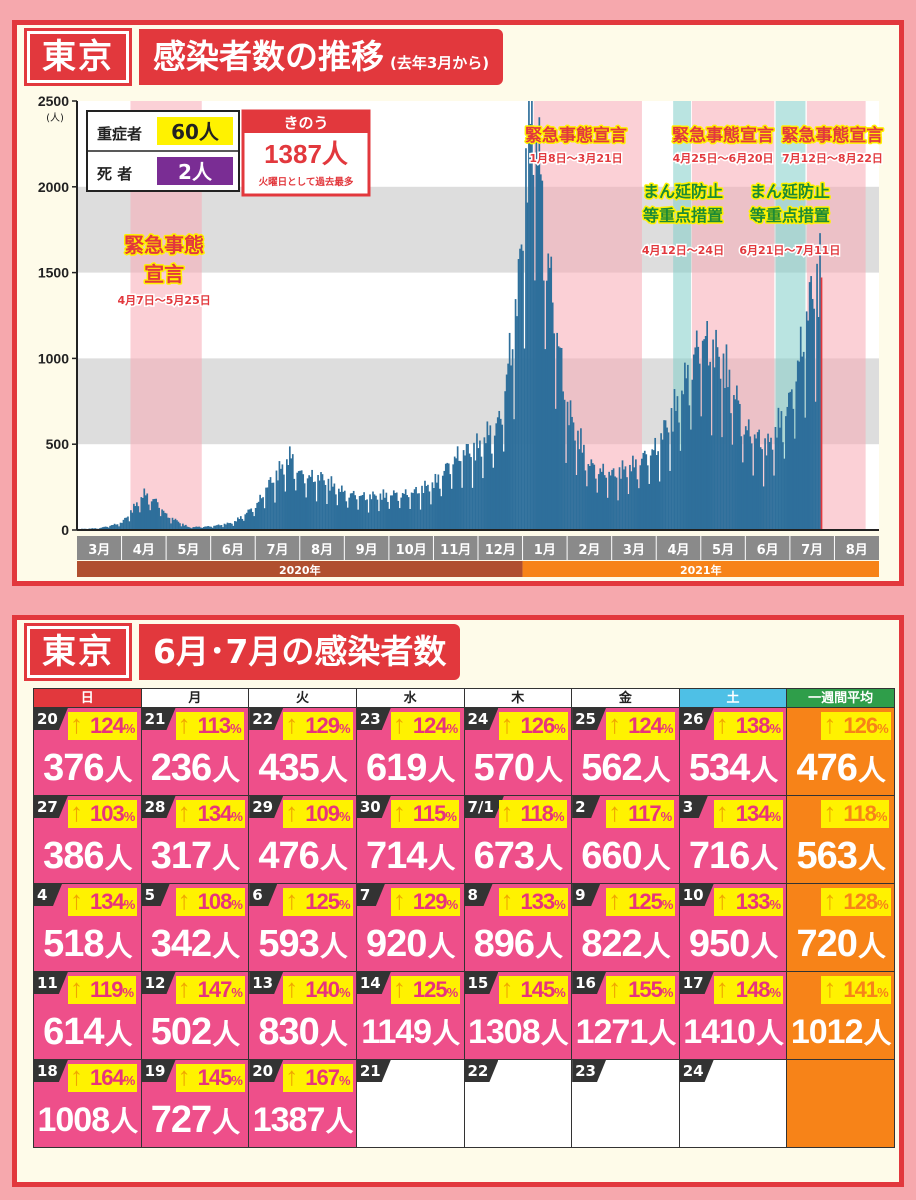 The height and width of the screenshot is (1200, 916). I want to click on ratio-value: 125, so click(645, 901).